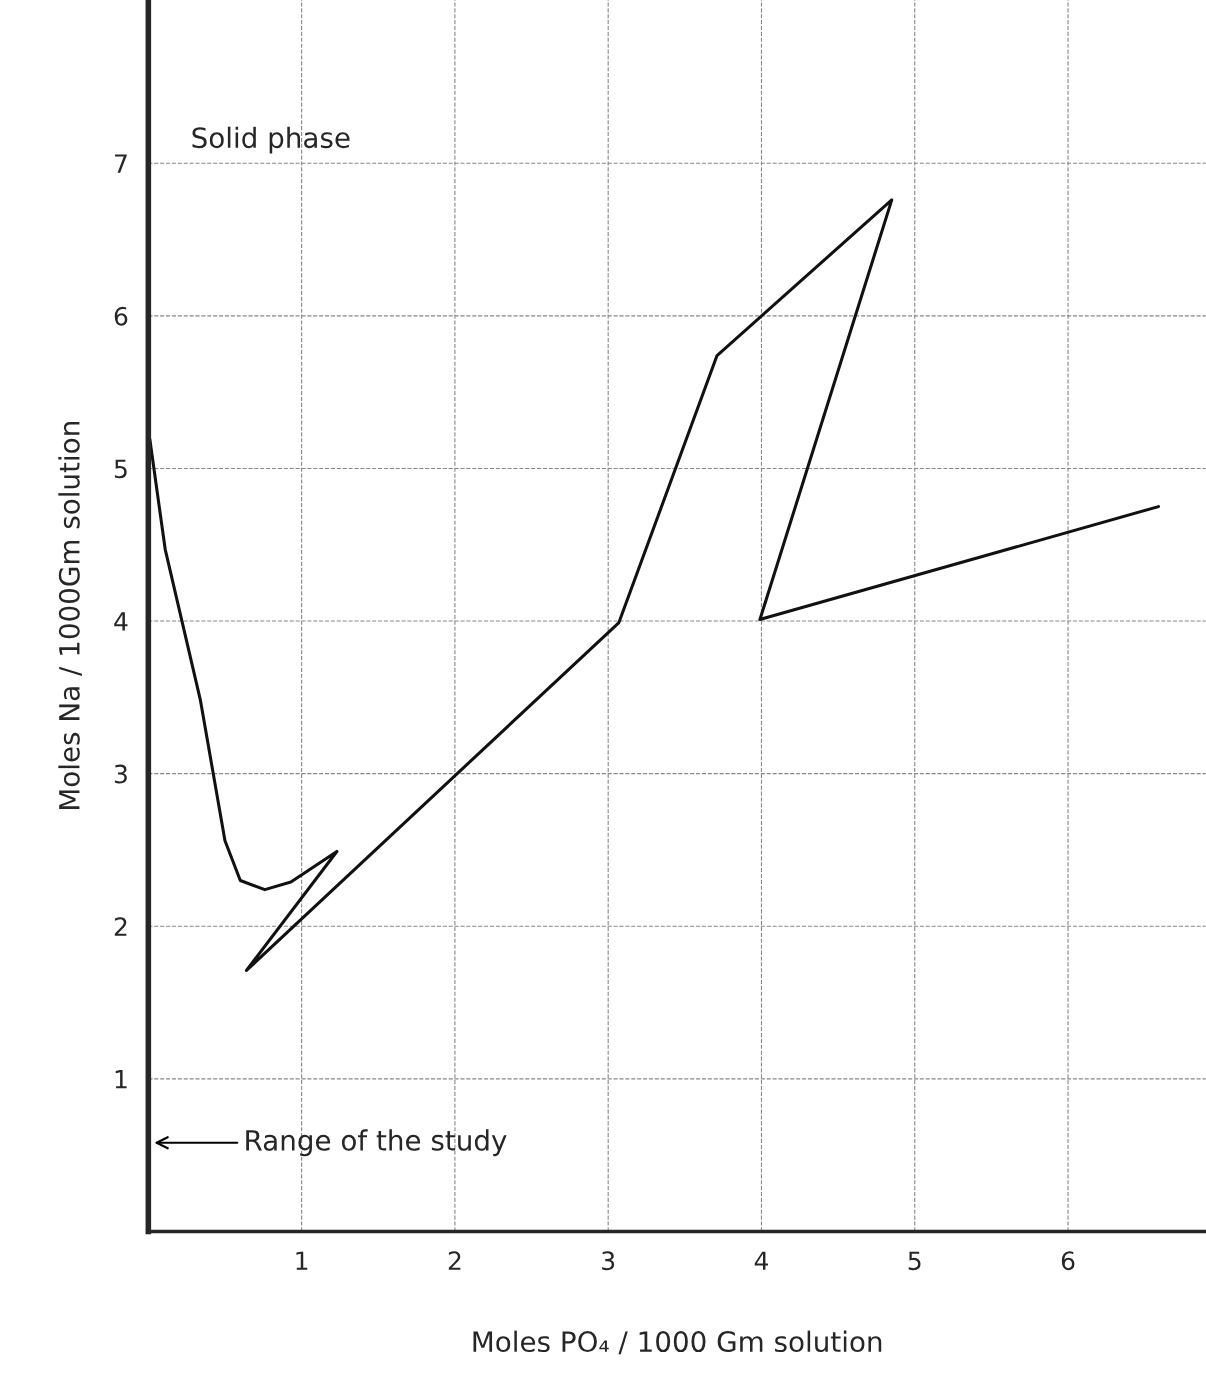 The height and width of the screenshot is (1393, 1206). What do you see at coordinates (271, 140) in the screenshot?
I see `annotation: Solid phase` at bounding box center [271, 140].